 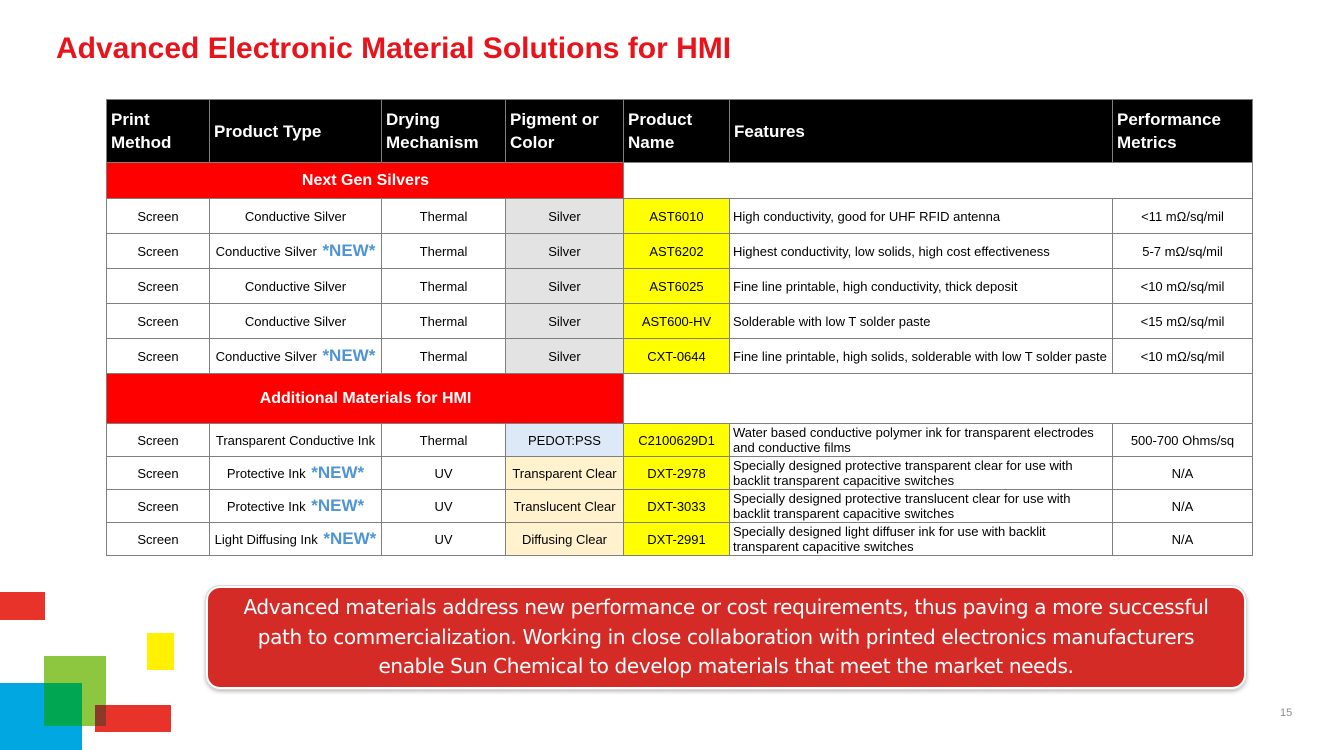 What do you see at coordinates (564, 473) in the screenshot?
I see `pigment-cell: Transparent Clear` at bounding box center [564, 473].